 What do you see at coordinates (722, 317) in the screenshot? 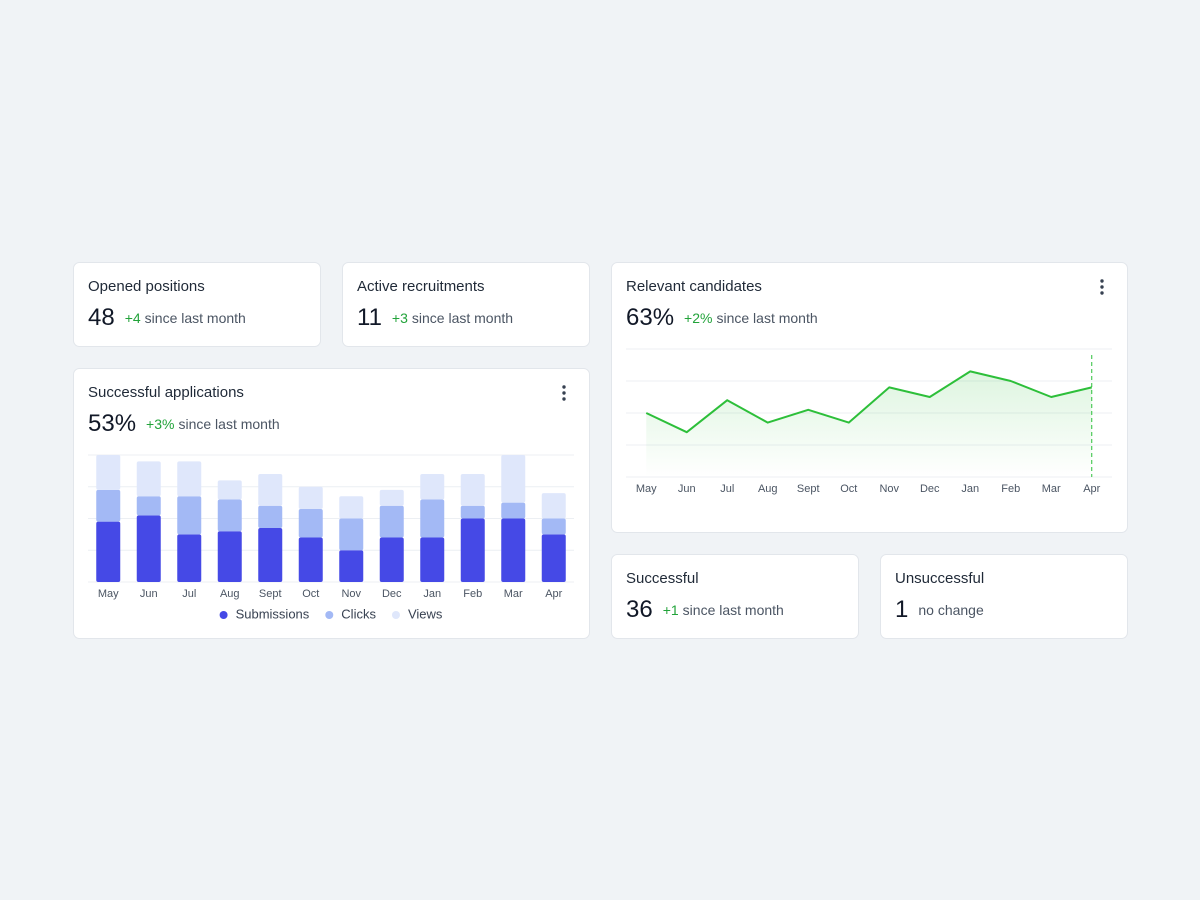
I see `headline: 63% +2% since last month` at bounding box center [722, 317].